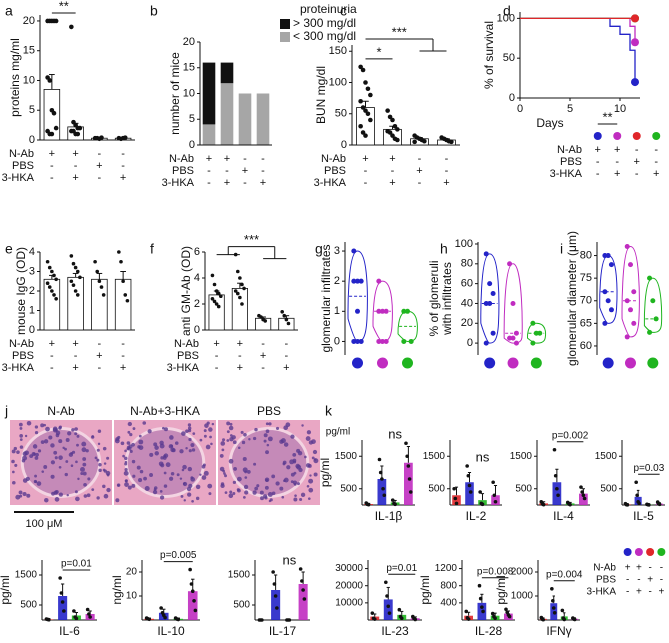 The width and height of the screenshot is (669, 643). I want to click on y-tick-label: 3, so click(32, 271).